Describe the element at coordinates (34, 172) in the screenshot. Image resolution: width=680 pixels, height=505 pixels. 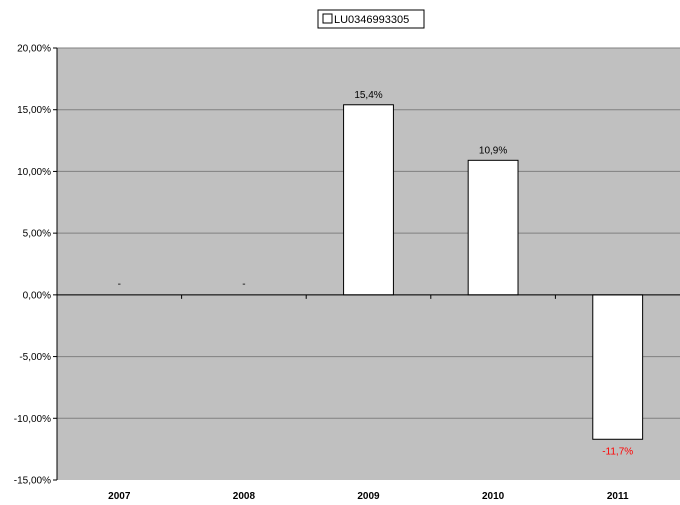
I see `y-tick-label: 10,00%` at that location.